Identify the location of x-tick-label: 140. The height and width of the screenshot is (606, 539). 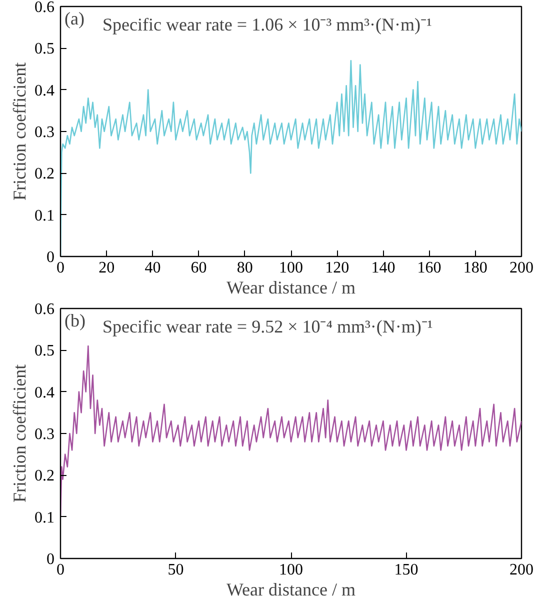
(383, 268).